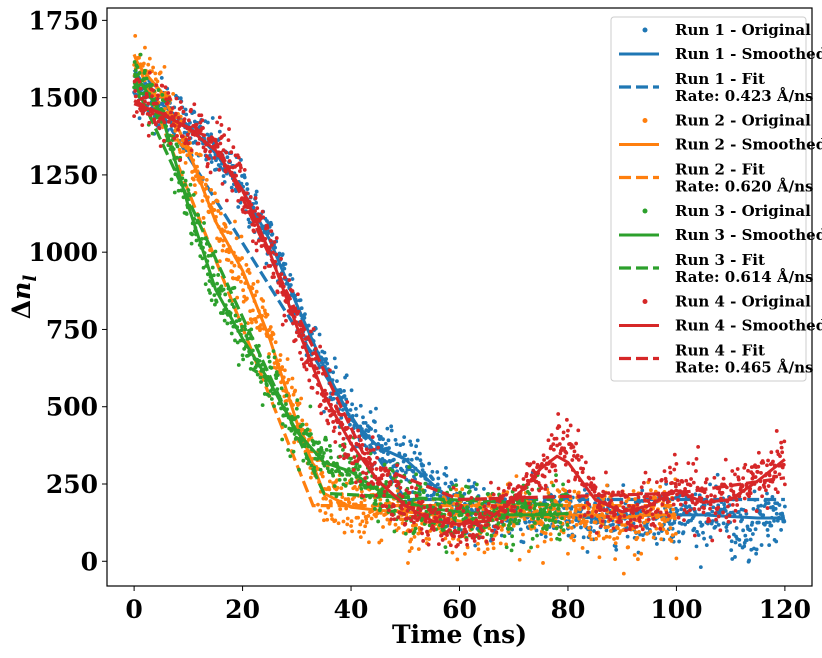 This screenshot has height=658, width=822. Describe the element at coordinates (744, 187) in the screenshot. I see `legend-label-rate: Rate: 0.620 Å/ns` at that location.